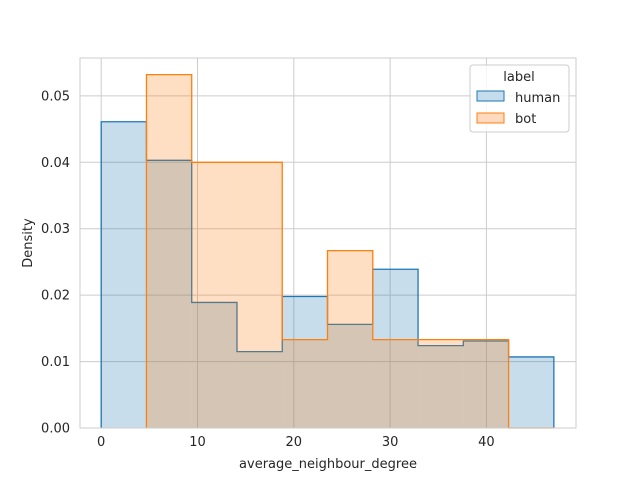 The image size is (640, 480). Describe the element at coordinates (101, 442) in the screenshot. I see `x-tick-label: 0` at that location.